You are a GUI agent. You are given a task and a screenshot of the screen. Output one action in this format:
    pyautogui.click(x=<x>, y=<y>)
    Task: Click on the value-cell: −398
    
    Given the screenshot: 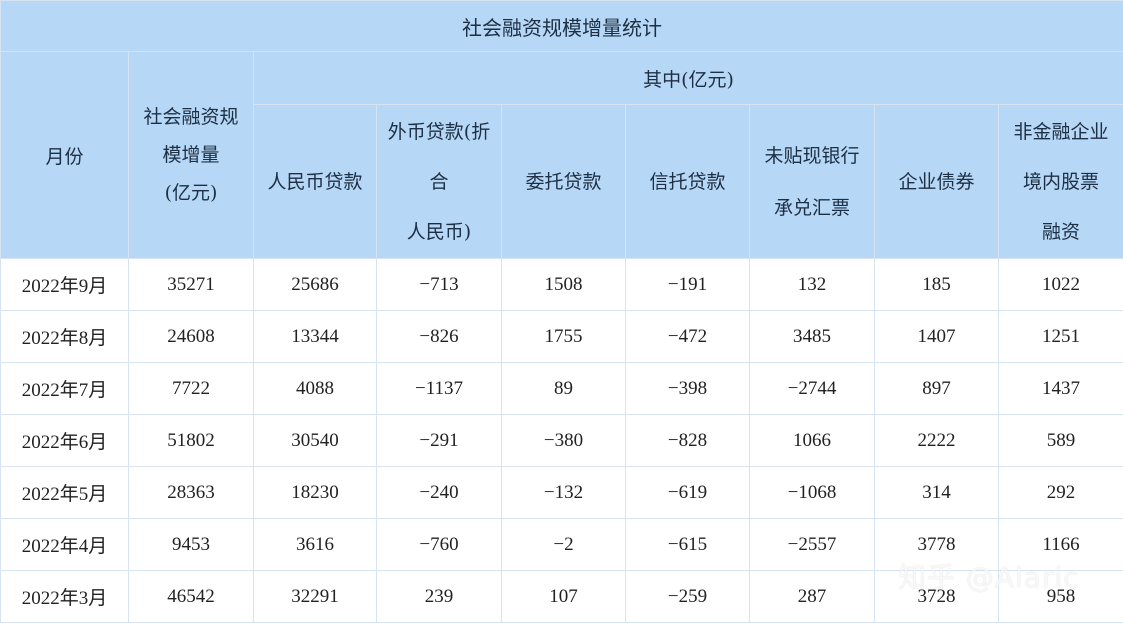 What is the action you would take?
    pyautogui.click(x=687, y=388)
    